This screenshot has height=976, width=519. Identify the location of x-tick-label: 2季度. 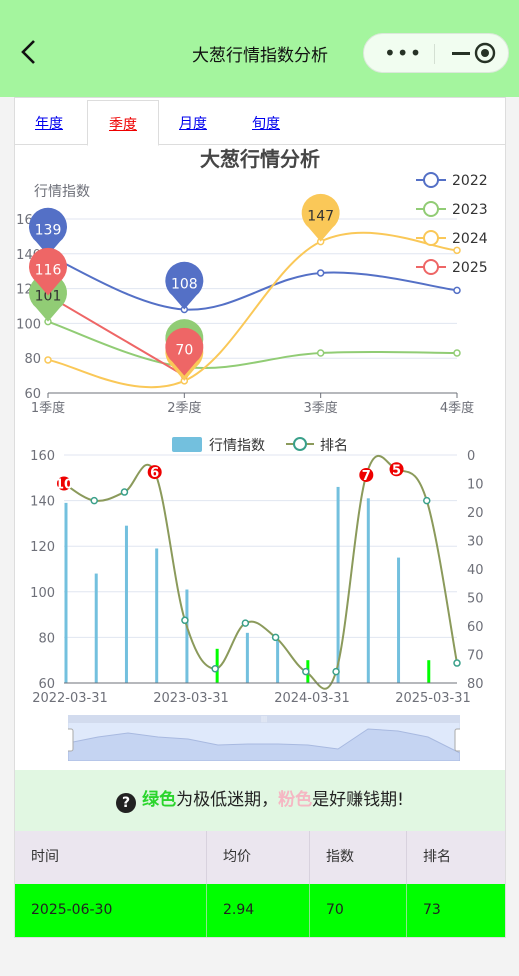
(184, 408).